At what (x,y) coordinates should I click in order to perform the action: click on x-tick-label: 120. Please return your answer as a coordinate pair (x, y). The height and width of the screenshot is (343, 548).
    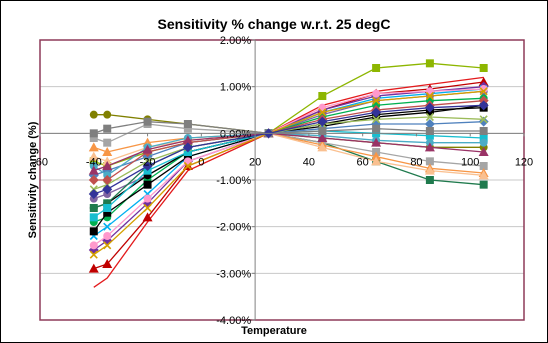
    Looking at the image, I should click on (524, 162).